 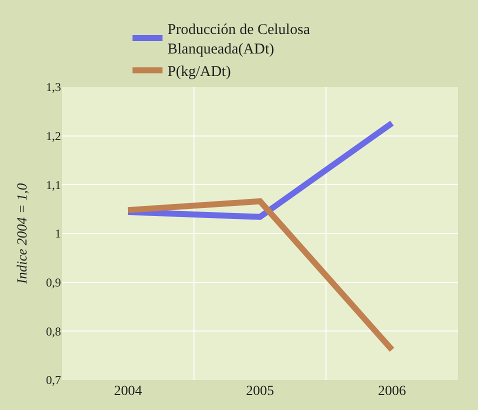 I want to click on y-tick-label: 1,1, so click(x=53, y=185).